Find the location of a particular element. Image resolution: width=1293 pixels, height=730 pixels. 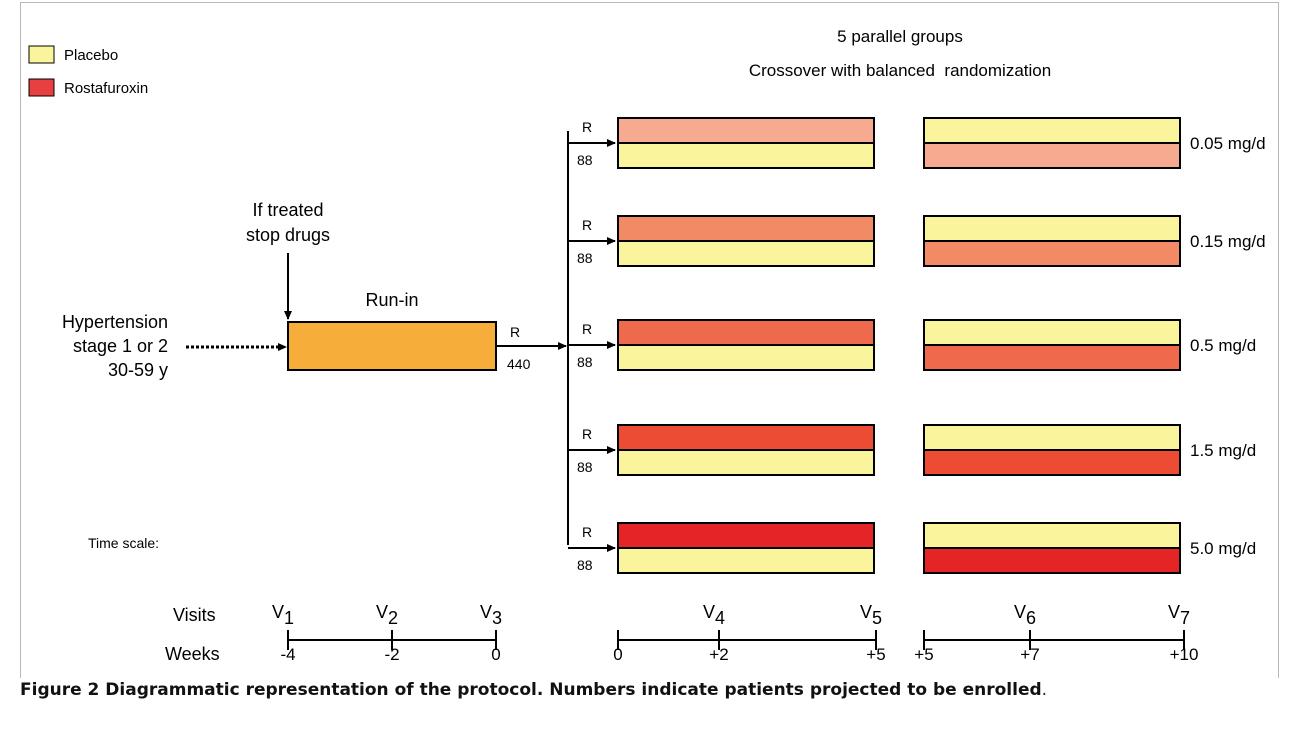

visit-label: V4 is located at coordinates (714, 615).